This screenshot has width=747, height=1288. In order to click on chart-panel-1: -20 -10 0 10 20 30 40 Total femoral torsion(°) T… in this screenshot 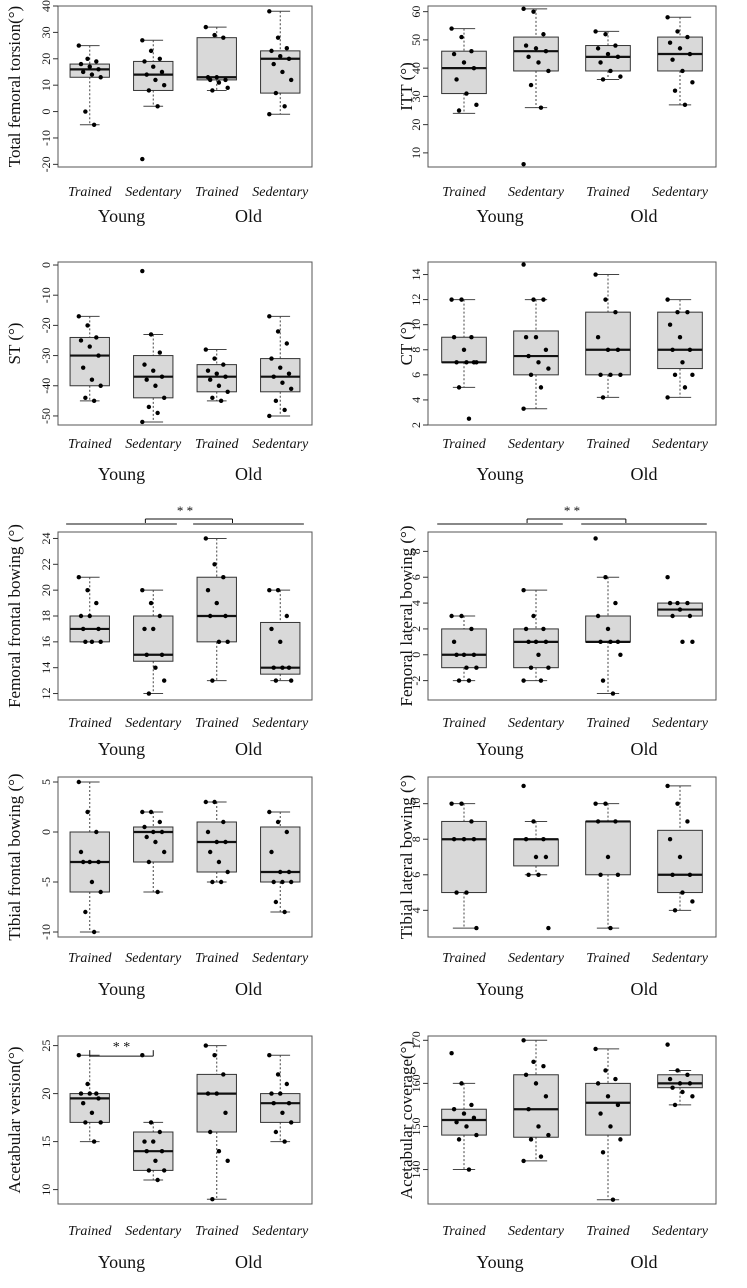, I will do `click(159, 113)`.